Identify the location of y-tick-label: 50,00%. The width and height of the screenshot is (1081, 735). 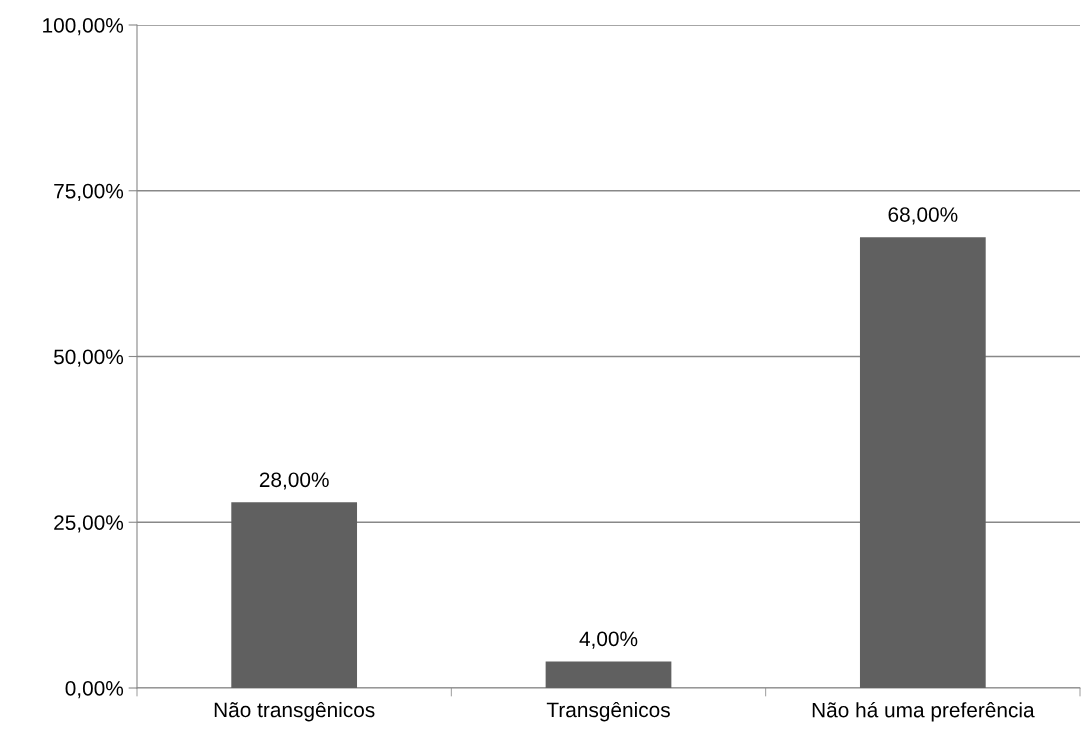
(88, 358).